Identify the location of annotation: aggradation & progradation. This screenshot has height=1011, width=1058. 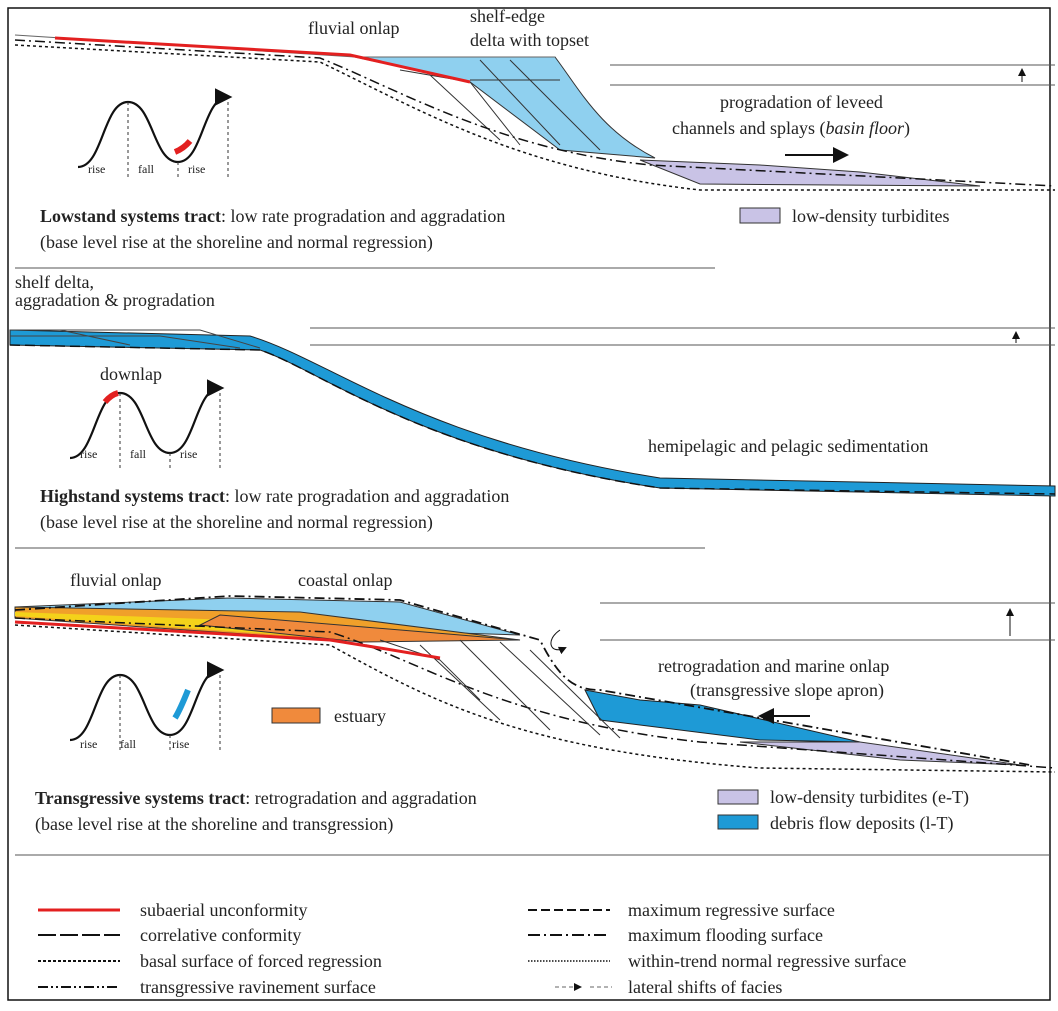
(115, 300).